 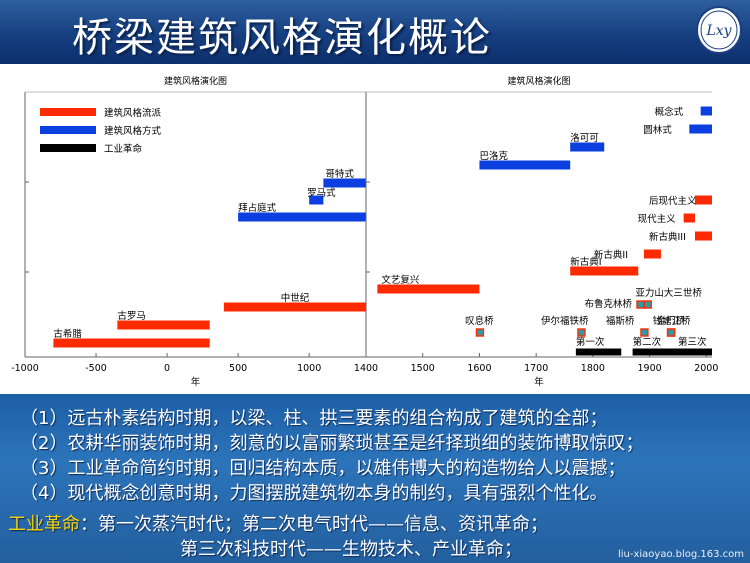 I want to click on bridge-label-item-5e039c81514b67976865: 布鲁克林桥, so click(x=608, y=304).